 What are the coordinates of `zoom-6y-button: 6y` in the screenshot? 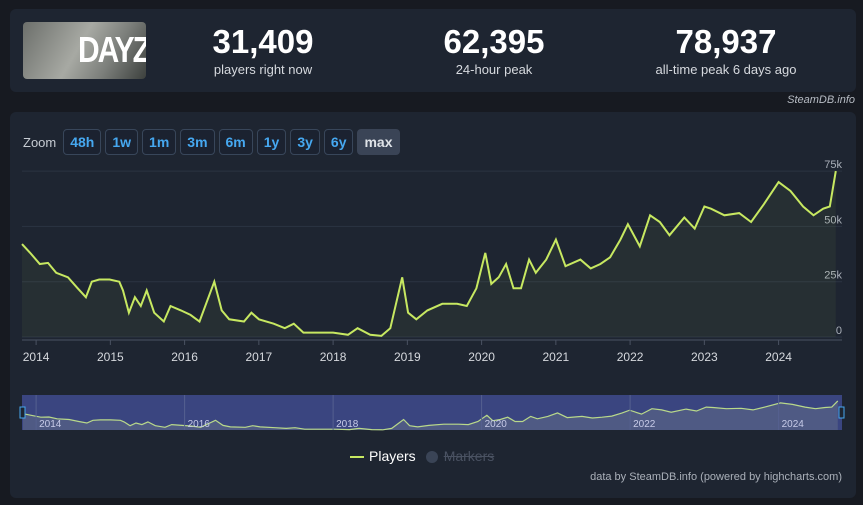 It's located at (338, 142).